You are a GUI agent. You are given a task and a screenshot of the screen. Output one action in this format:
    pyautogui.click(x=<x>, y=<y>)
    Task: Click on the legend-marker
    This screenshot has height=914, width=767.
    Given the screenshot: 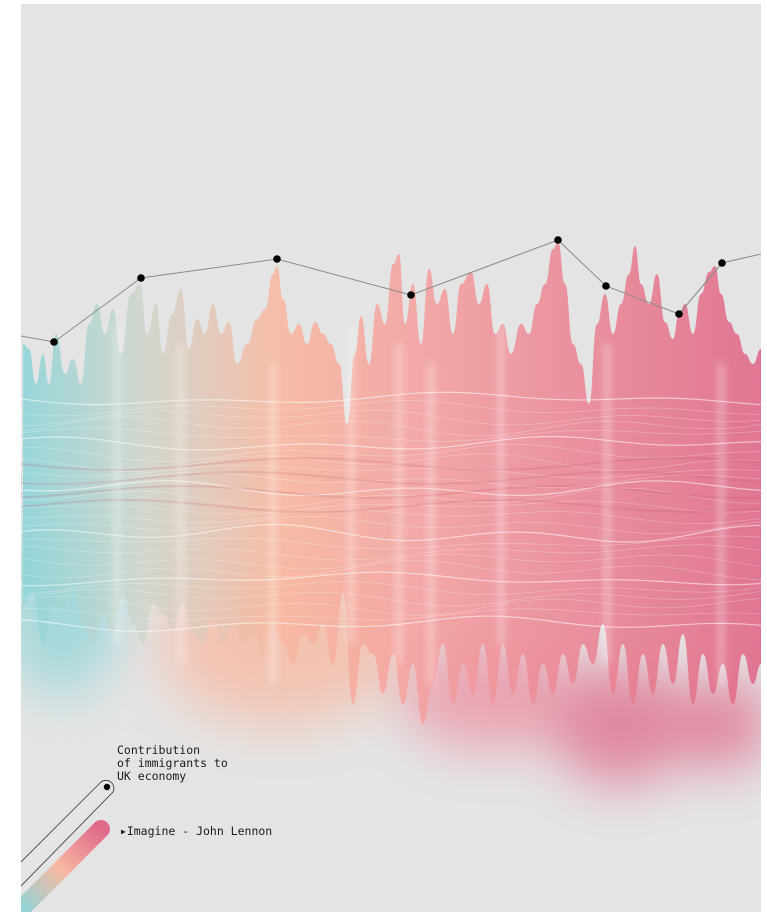 What is the action you would take?
    pyautogui.click(x=107, y=787)
    